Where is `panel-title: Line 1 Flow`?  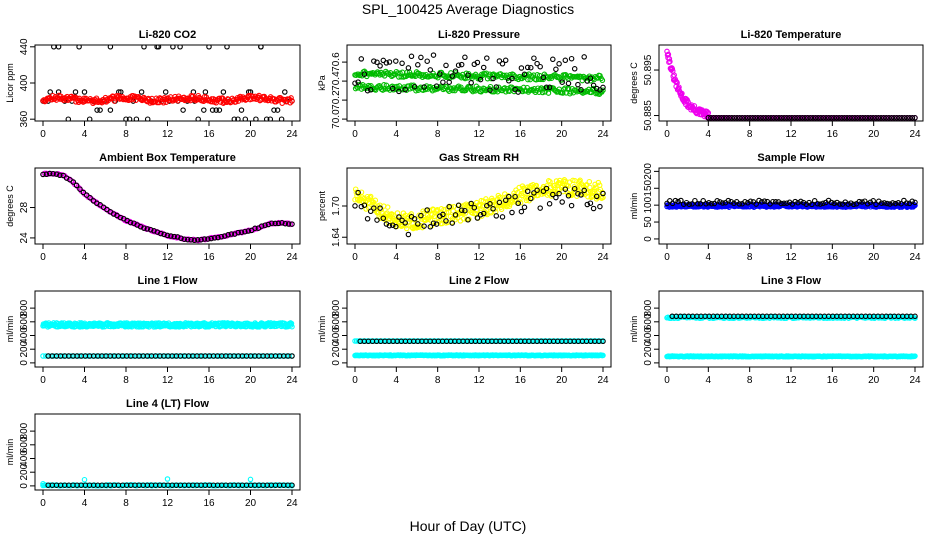
panel-title: Line 1 Flow is located at coordinates (168, 281).